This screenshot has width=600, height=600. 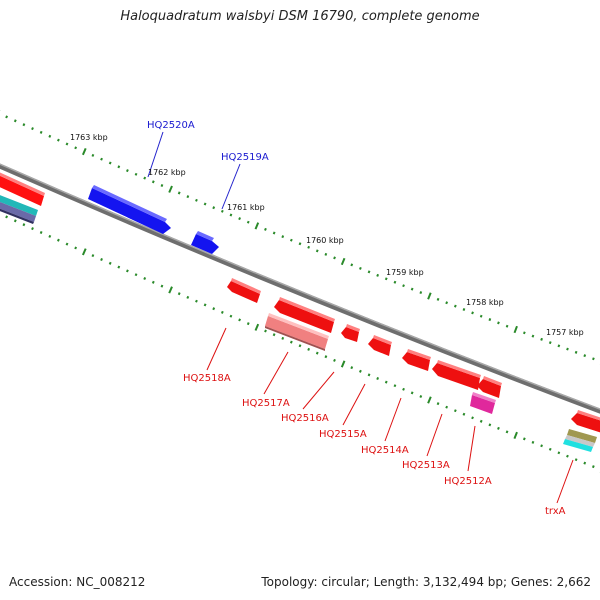 I want to click on gene-hq2517a-pseudo, so click(x=297, y=332).